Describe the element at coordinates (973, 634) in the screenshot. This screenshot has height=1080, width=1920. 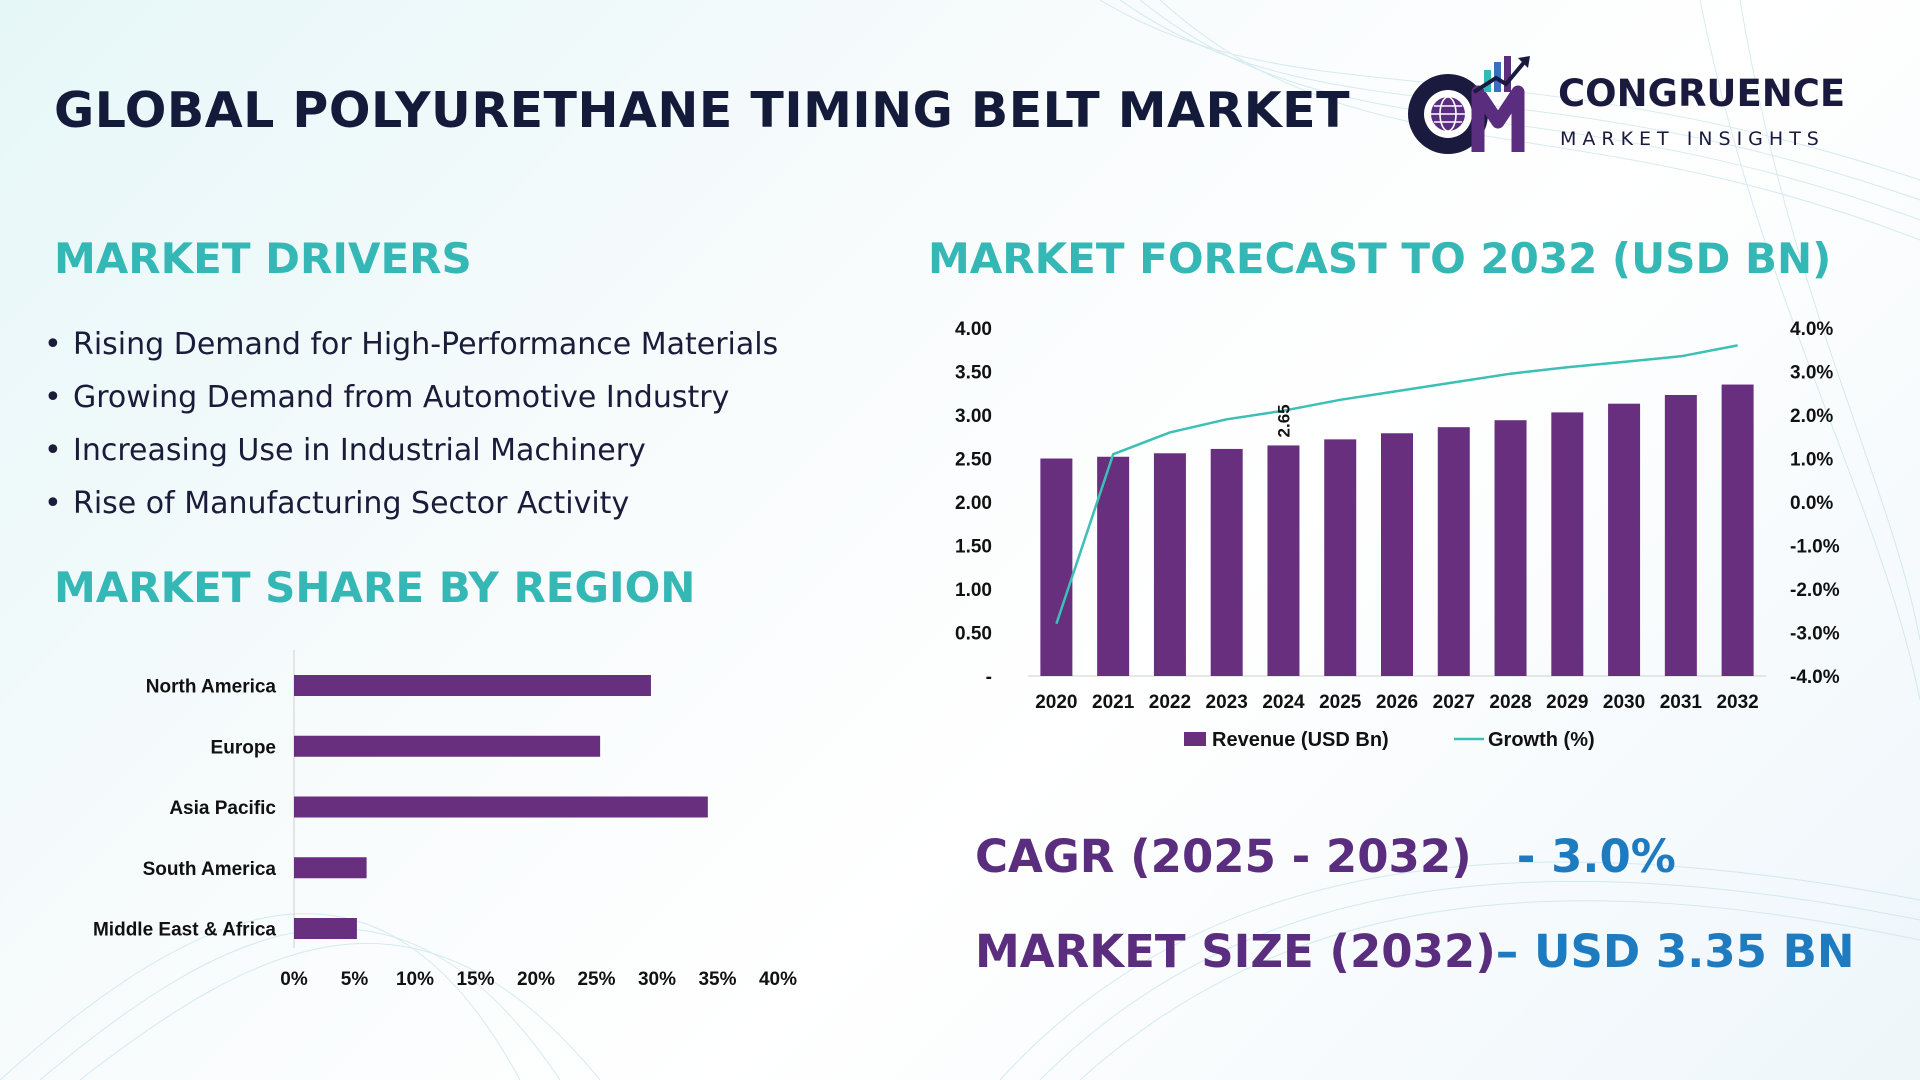
I see `y-tick-label: 0.50` at that location.